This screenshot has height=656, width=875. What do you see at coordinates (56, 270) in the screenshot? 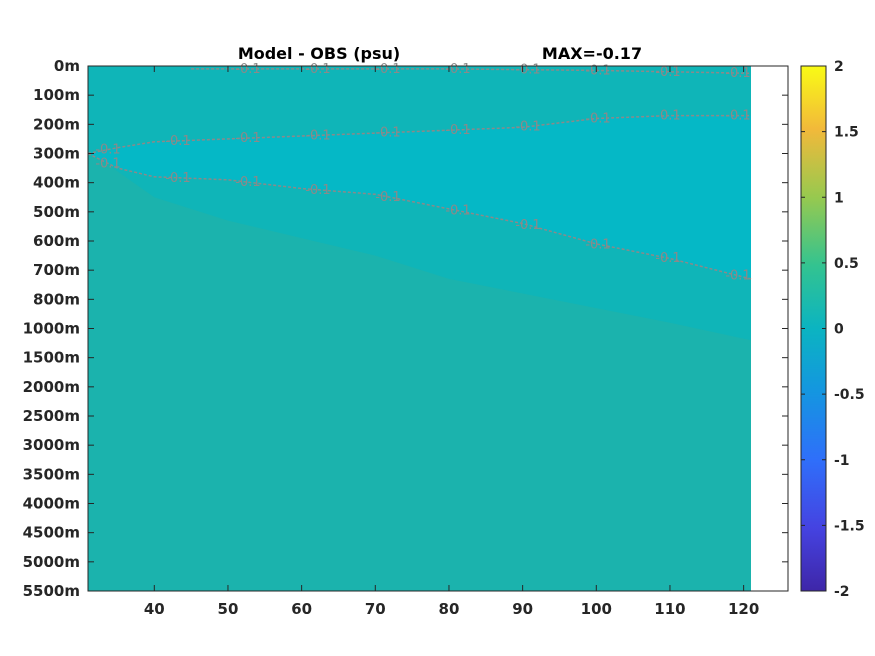
I see `y-tick-label: 700m` at bounding box center [56, 270].